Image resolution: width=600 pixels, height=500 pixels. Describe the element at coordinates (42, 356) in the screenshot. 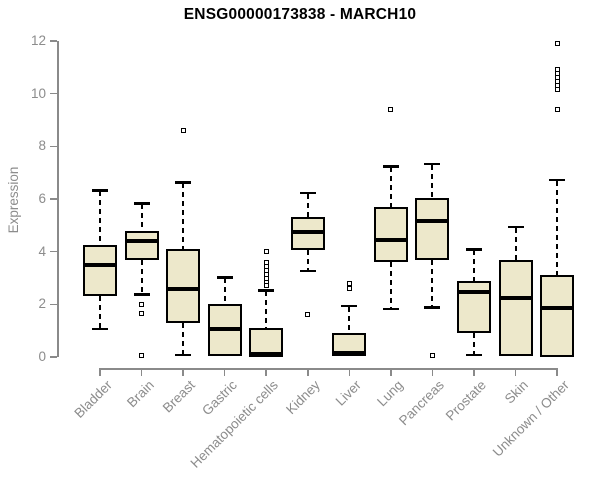

I see `y-tick-label: 0` at that location.